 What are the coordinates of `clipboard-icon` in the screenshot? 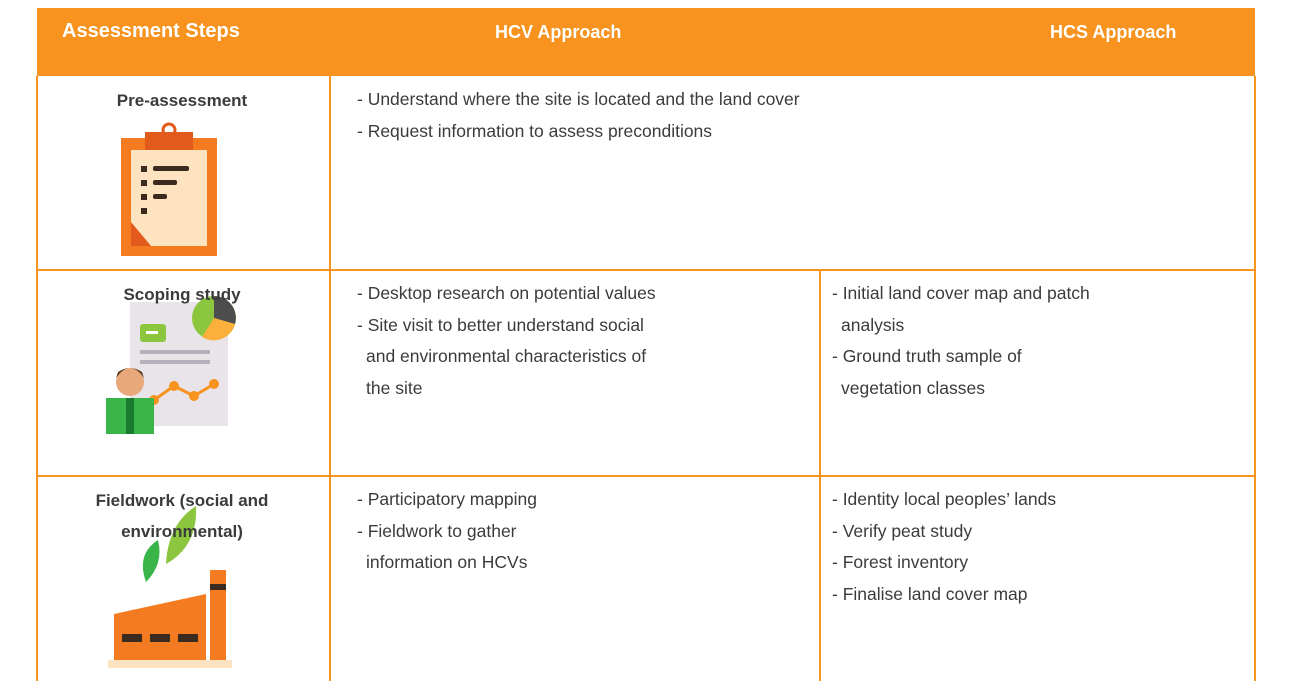 It's located at (169, 189).